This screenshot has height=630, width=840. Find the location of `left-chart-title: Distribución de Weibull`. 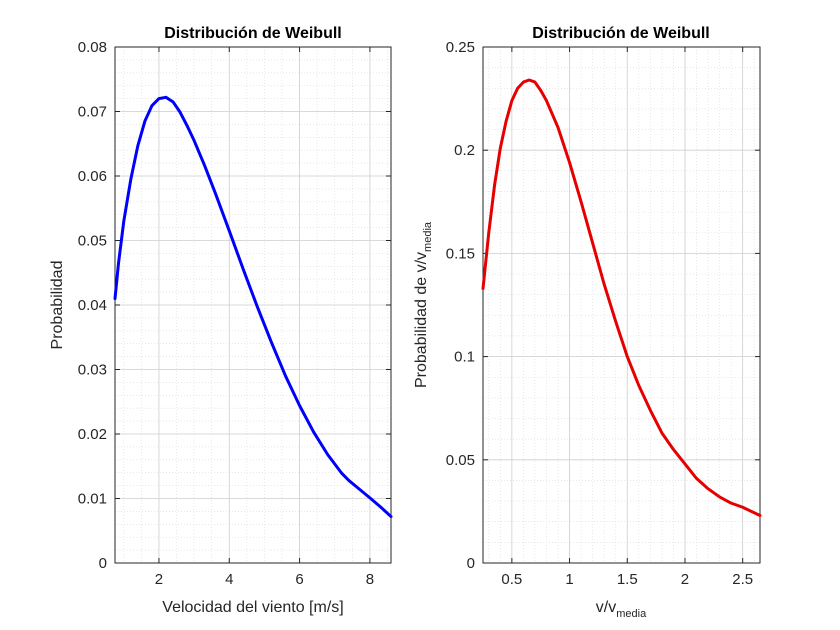

left-chart-title: Distribución de Weibull is located at coordinates (253, 33).